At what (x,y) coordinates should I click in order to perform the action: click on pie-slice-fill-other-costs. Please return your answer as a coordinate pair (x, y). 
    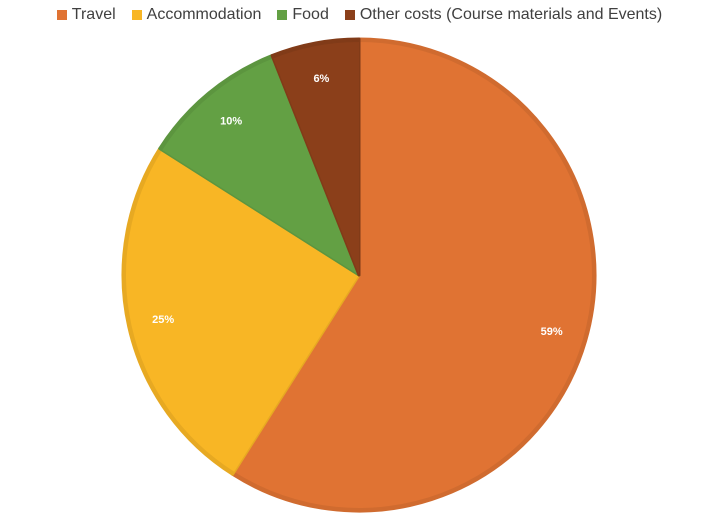
    Looking at the image, I should click on (316, 158).